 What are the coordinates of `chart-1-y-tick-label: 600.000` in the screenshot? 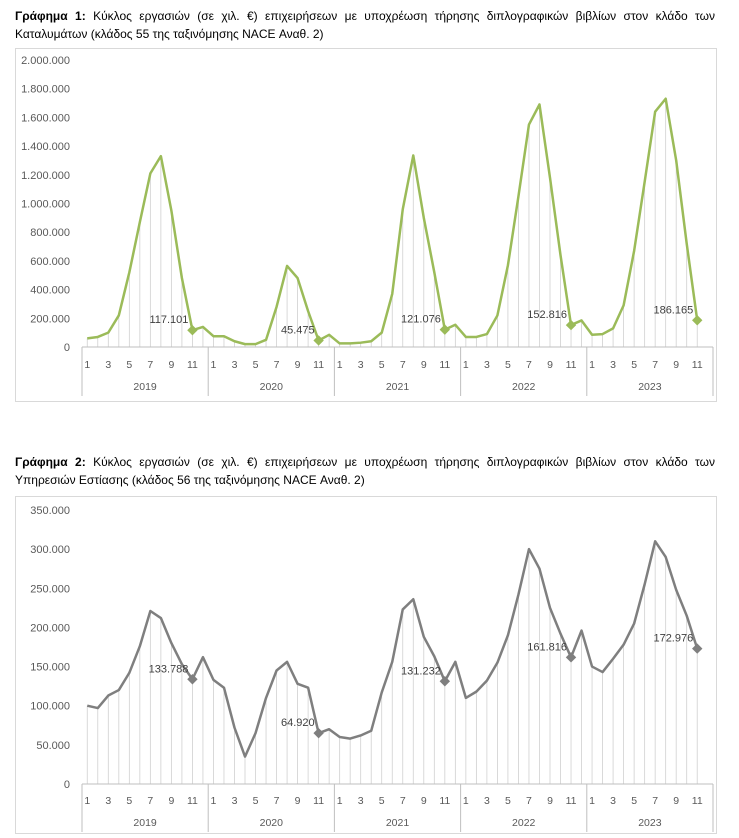 It's located at (50, 262).